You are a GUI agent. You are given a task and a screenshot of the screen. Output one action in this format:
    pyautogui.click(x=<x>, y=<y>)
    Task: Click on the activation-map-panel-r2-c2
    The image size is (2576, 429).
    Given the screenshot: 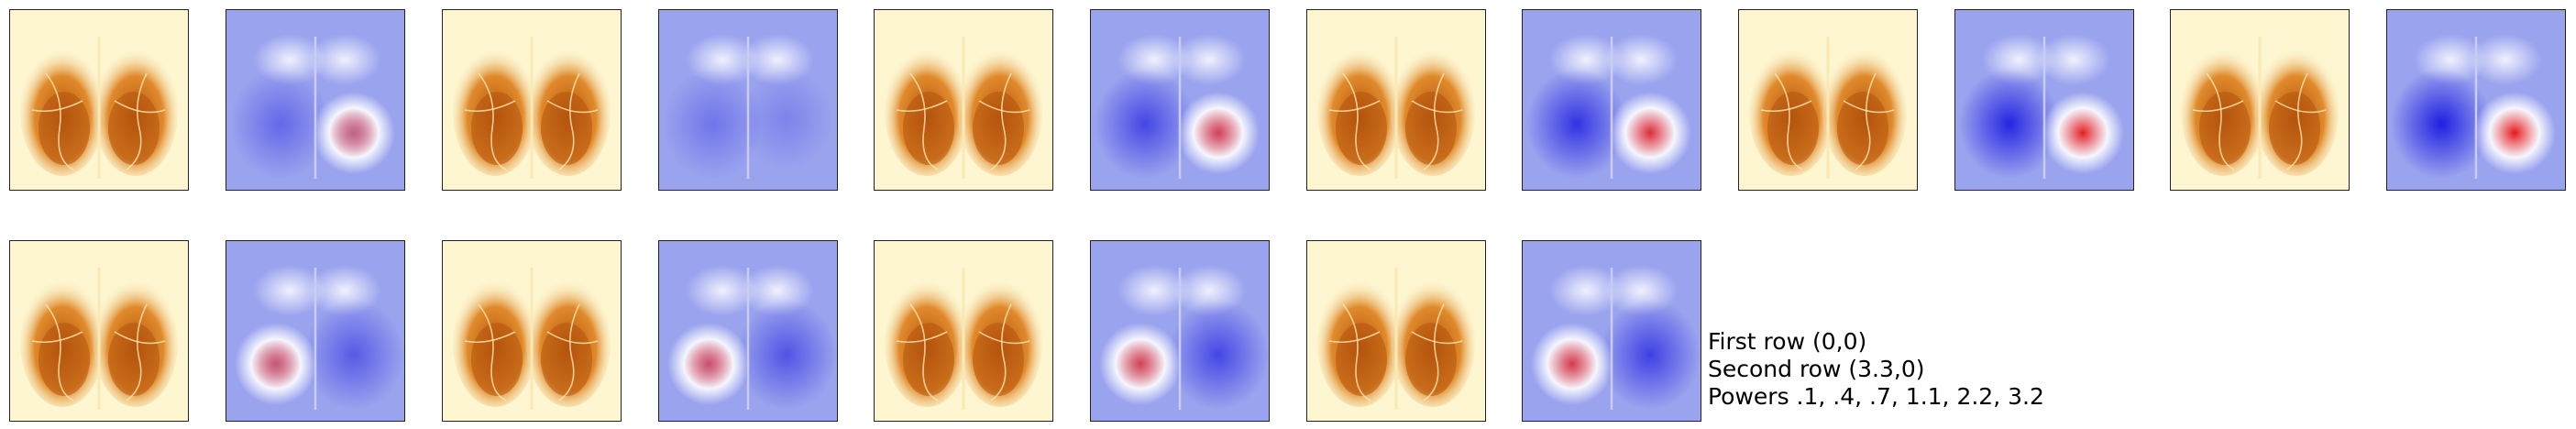 What is the action you would take?
    pyautogui.click(x=315, y=331)
    